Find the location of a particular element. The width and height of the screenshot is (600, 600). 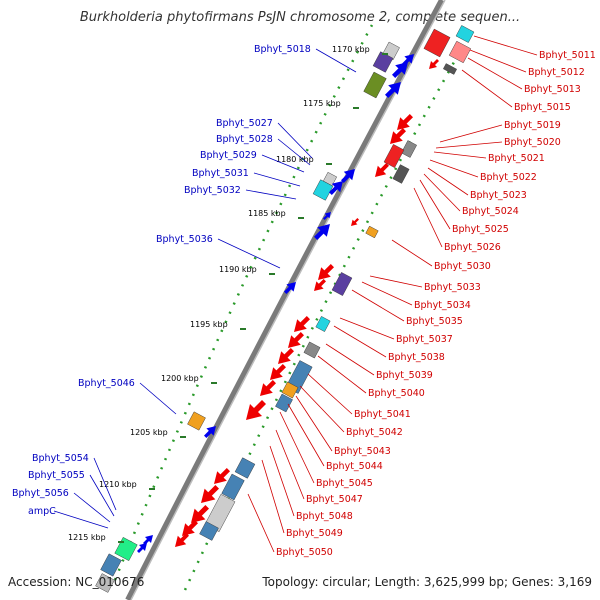

kbp-tick-label: 1195 kbp is located at coordinates (209, 324).